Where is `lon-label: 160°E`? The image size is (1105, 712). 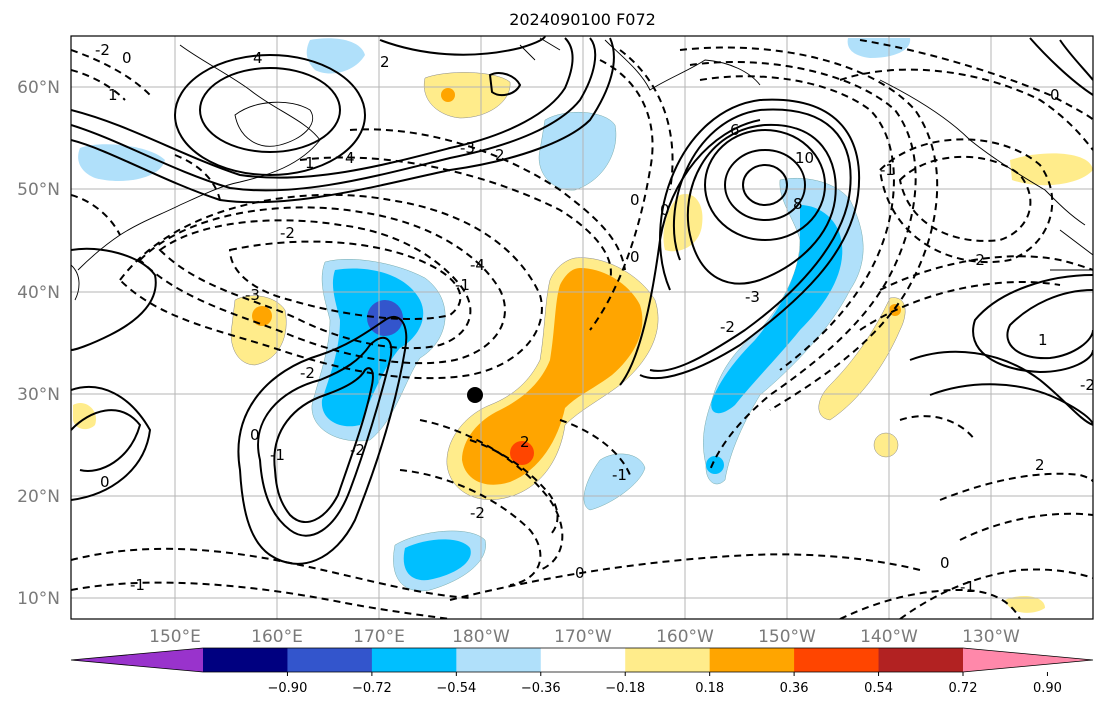 lon-label: 160°E is located at coordinates (277, 637).